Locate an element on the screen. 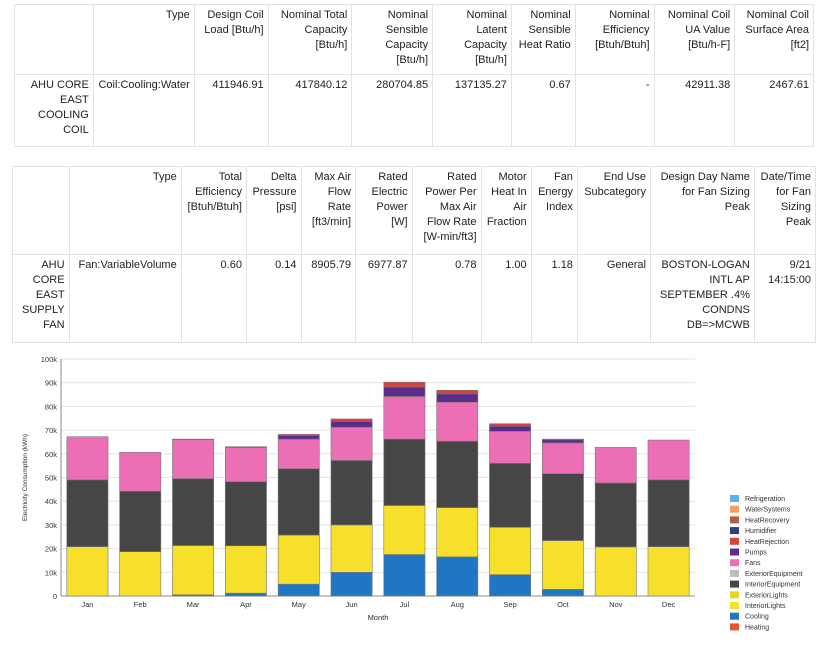 The width and height of the screenshot is (820, 652). legend-label: Fans is located at coordinates (753, 563).